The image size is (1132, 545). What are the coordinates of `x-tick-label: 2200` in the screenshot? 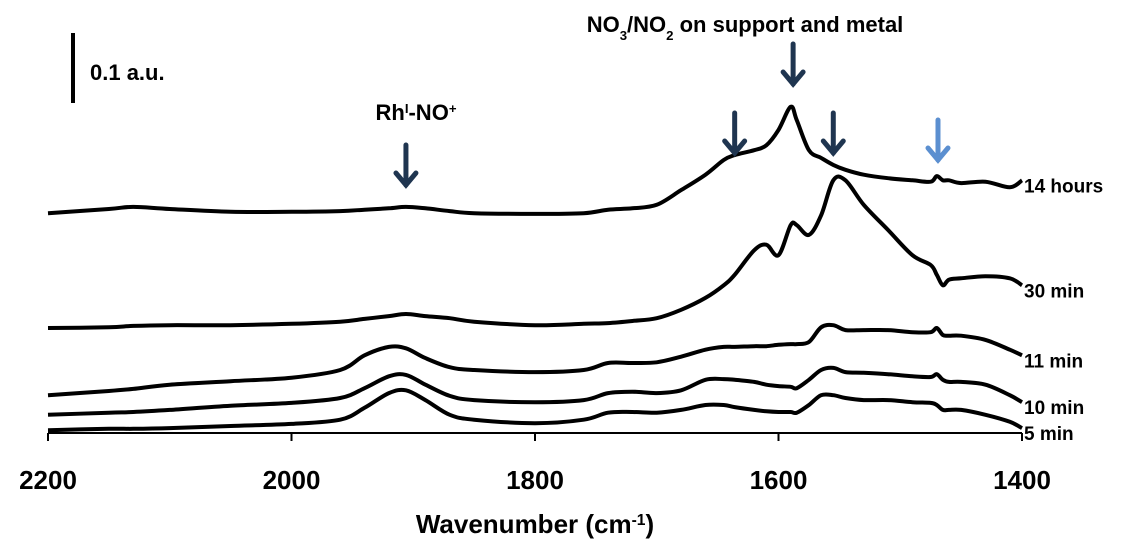 It's located at (48, 480).